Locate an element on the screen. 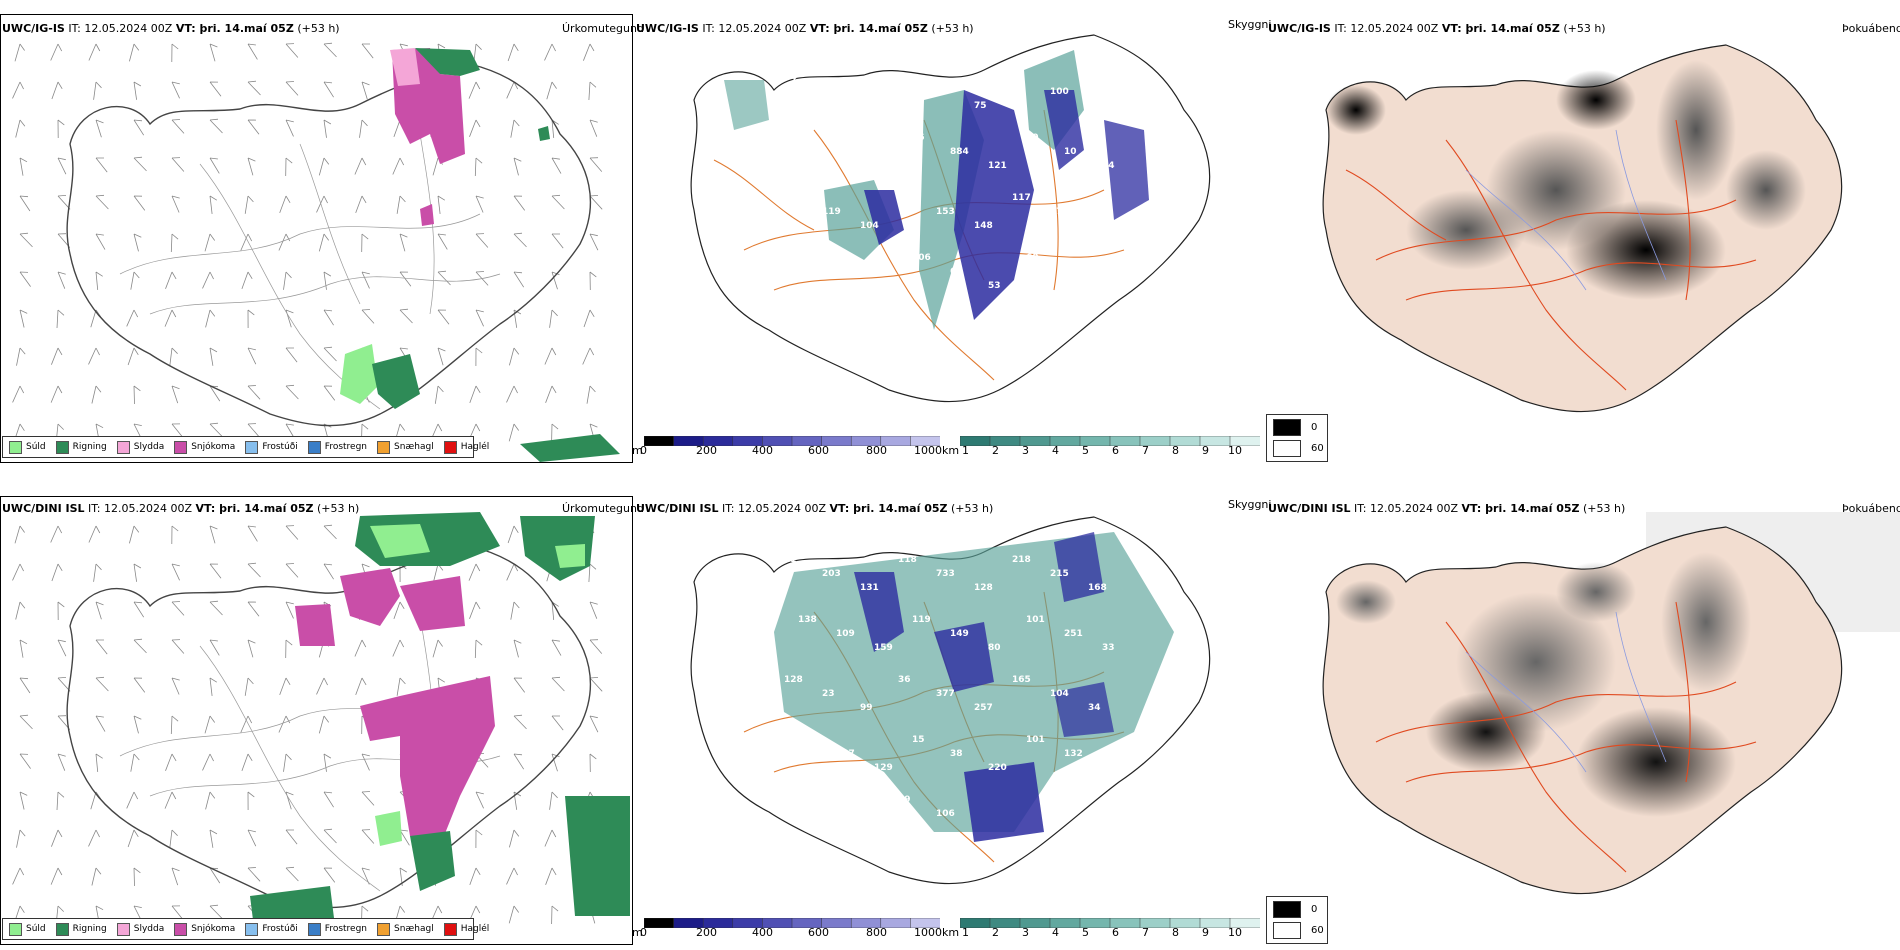 The width and height of the screenshot is (1900, 950). visibility-tick: 3 is located at coordinates (1025, 450).